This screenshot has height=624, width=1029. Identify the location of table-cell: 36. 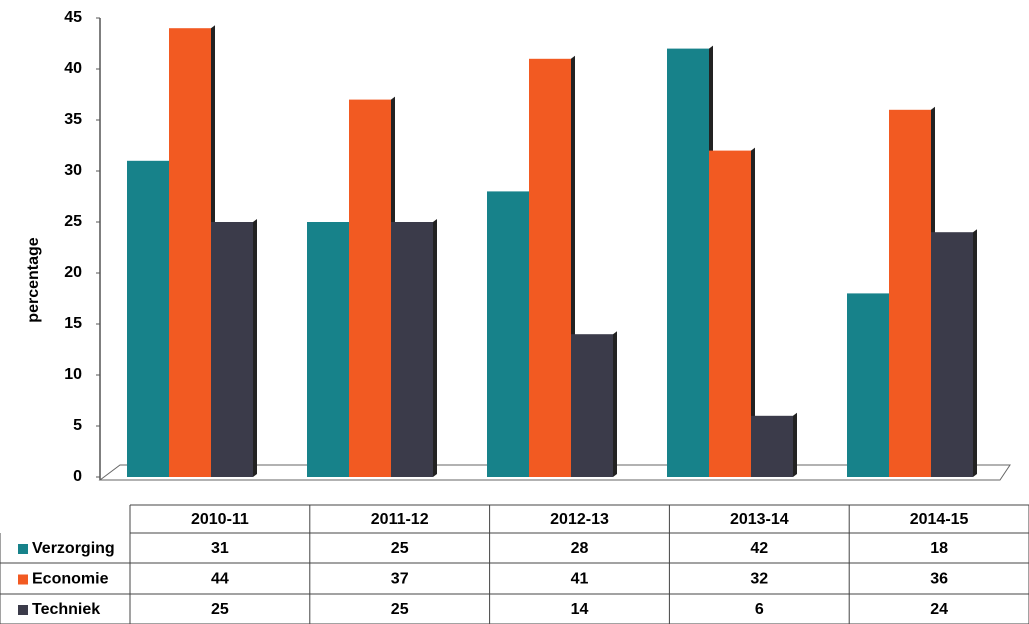
(939, 579).